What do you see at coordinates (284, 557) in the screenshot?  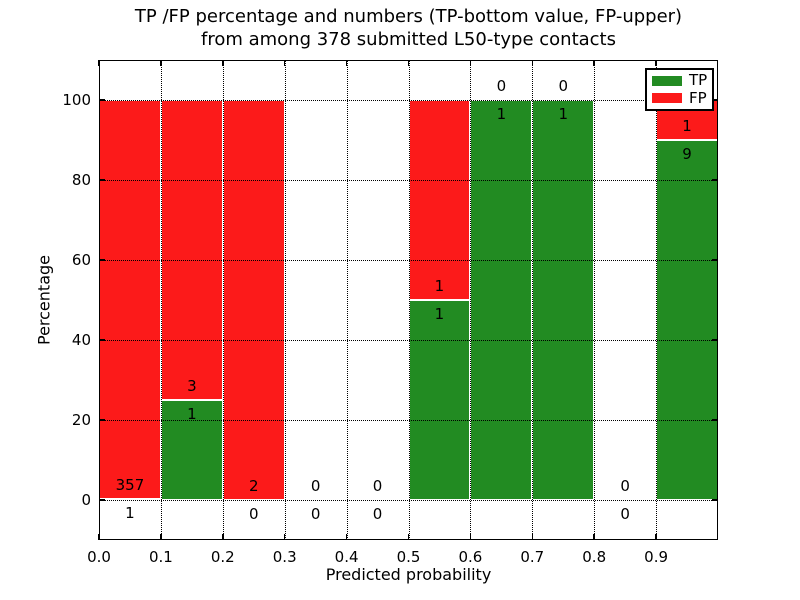 I see `x-tick-label-0.3: 0.3` at bounding box center [284, 557].